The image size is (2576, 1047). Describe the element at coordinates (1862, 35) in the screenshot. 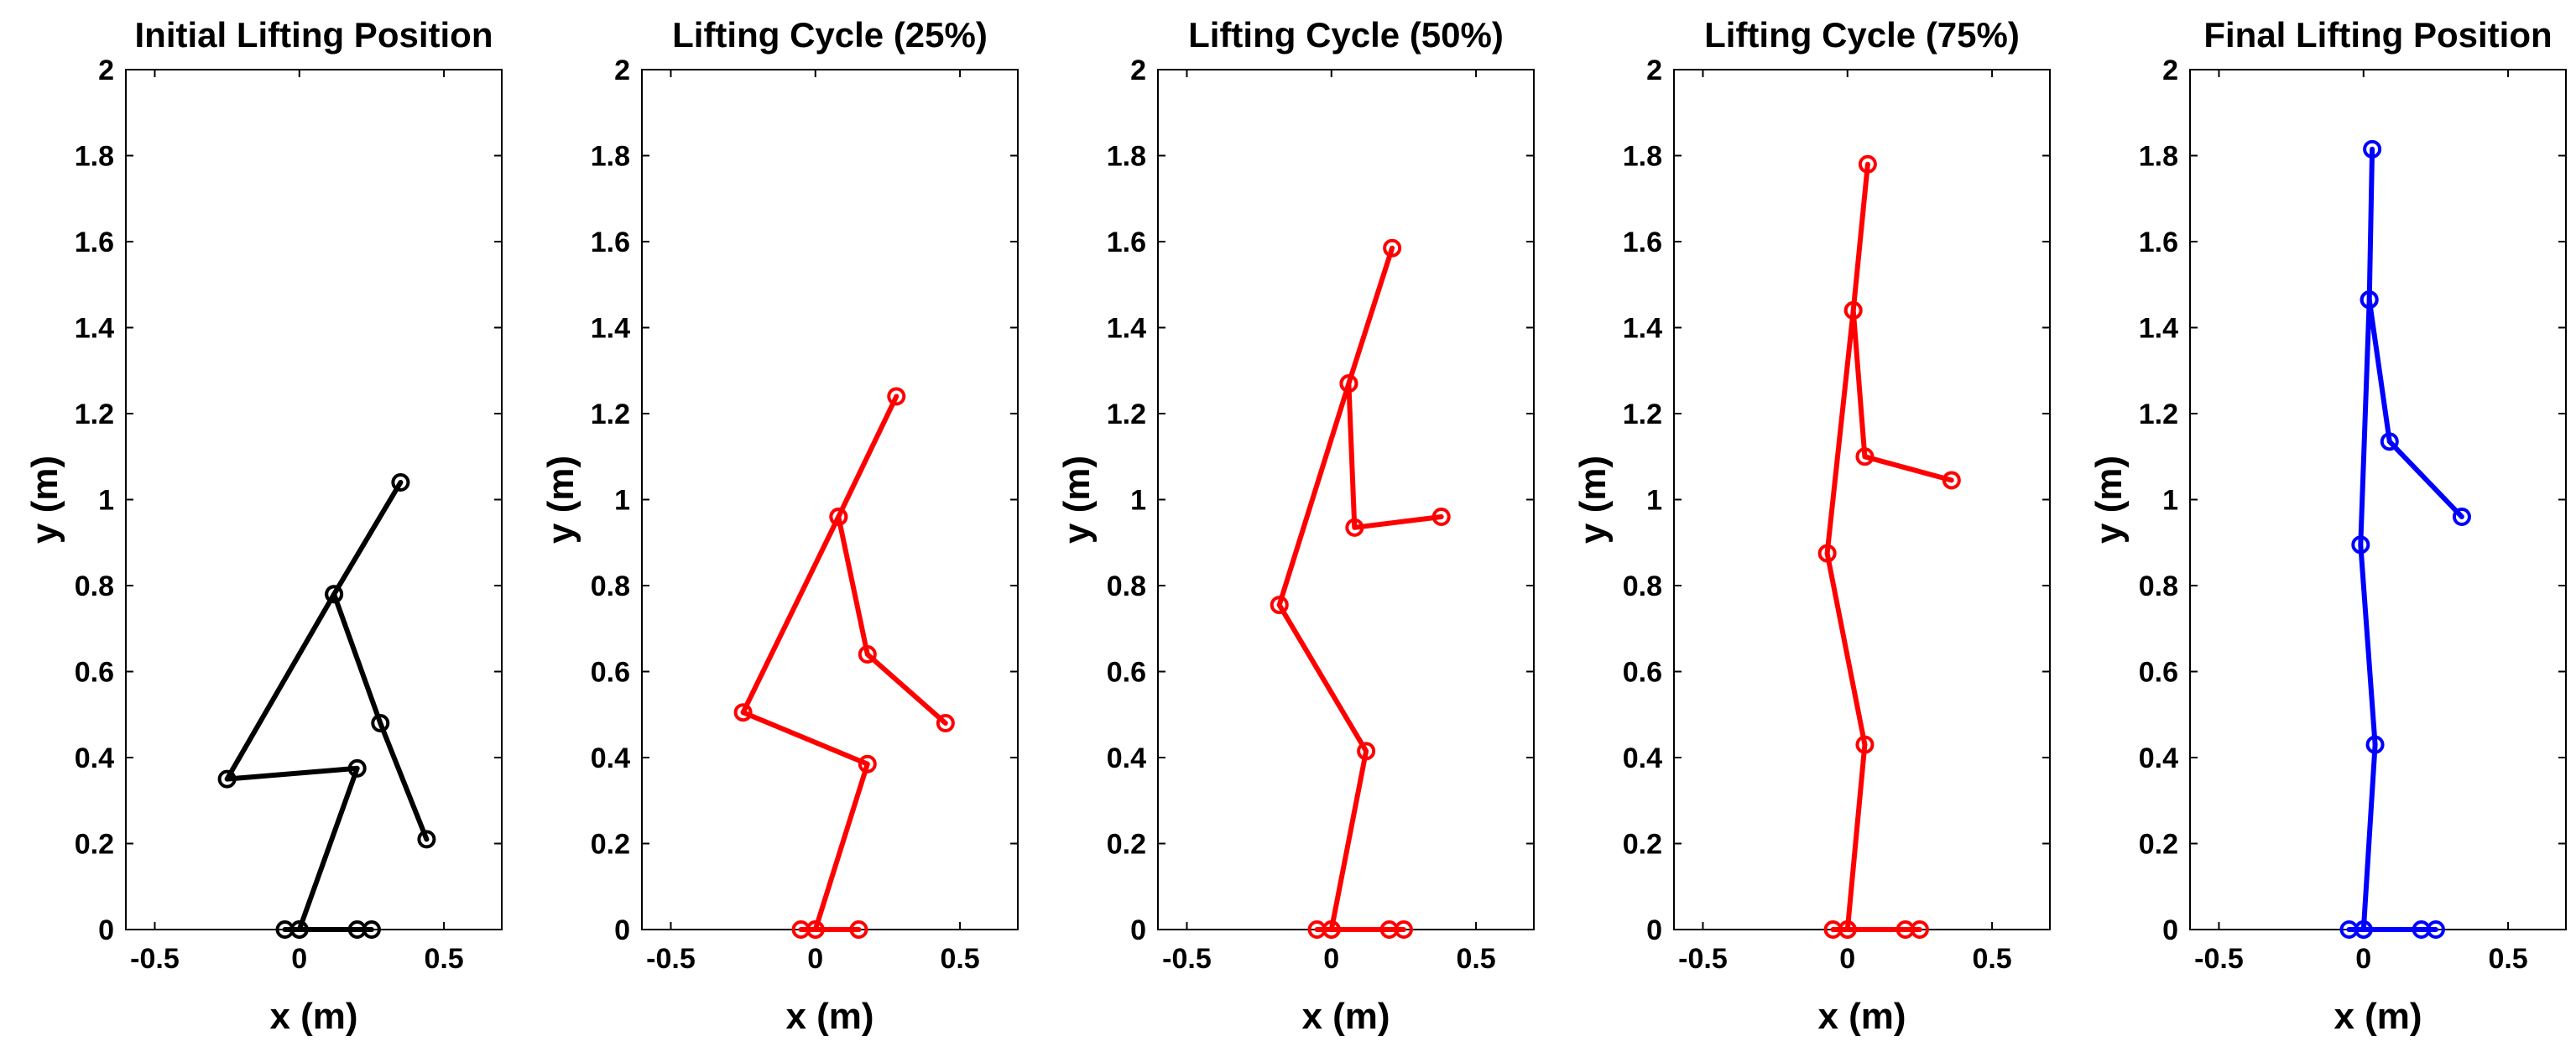

I see `chart-title: Lifting Cycle (75%)` at that location.